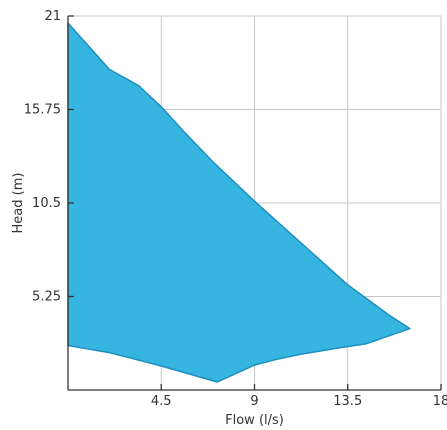 Image resolution: width=447 pixels, height=430 pixels. What do you see at coordinates (161, 401) in the screenshot?
I see `x-tick-label: 4.5` at bounding box center [161, 401].